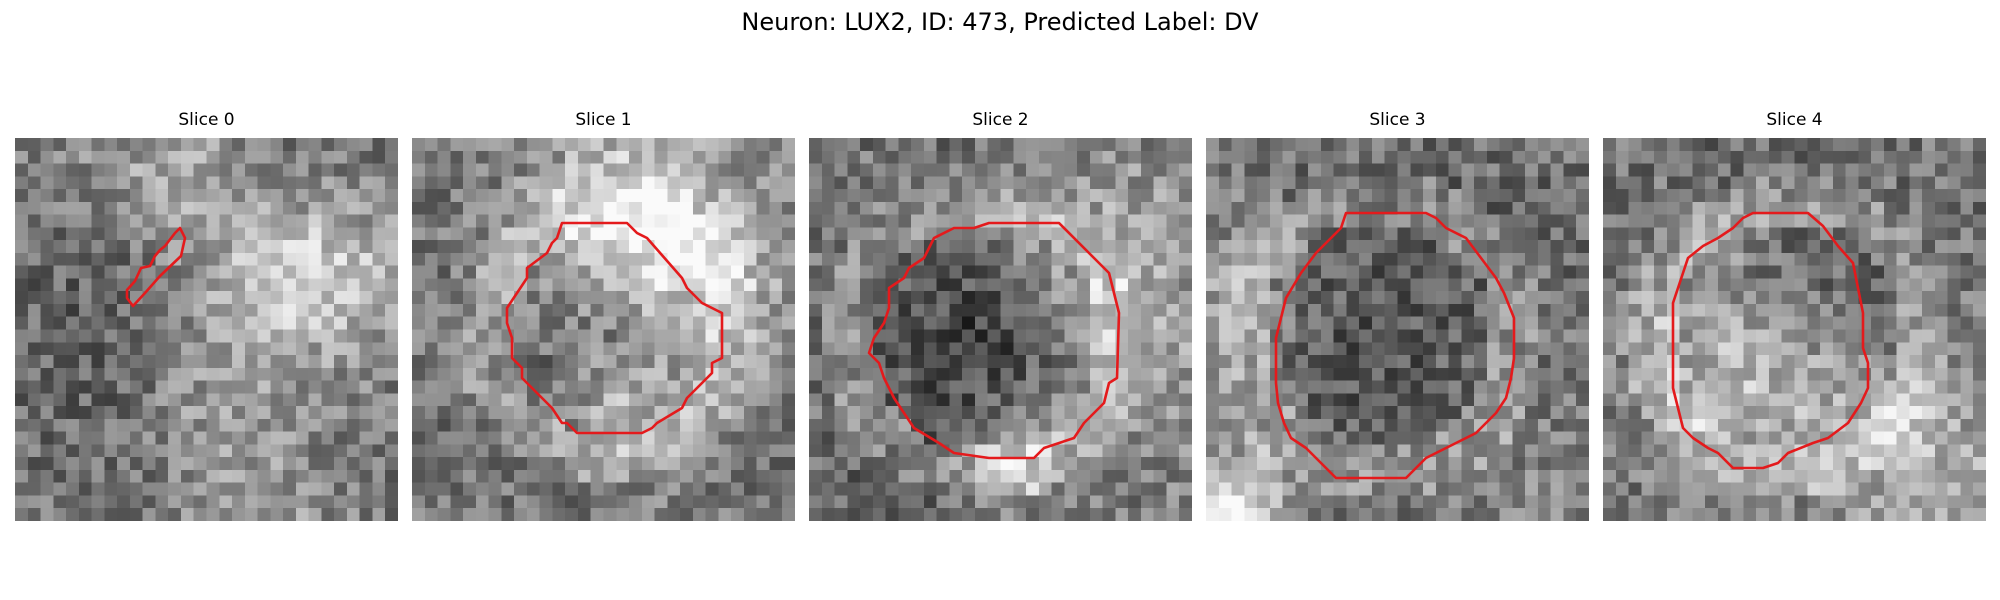  I want to click on slice-title: Slice 1, so click(603, 120).